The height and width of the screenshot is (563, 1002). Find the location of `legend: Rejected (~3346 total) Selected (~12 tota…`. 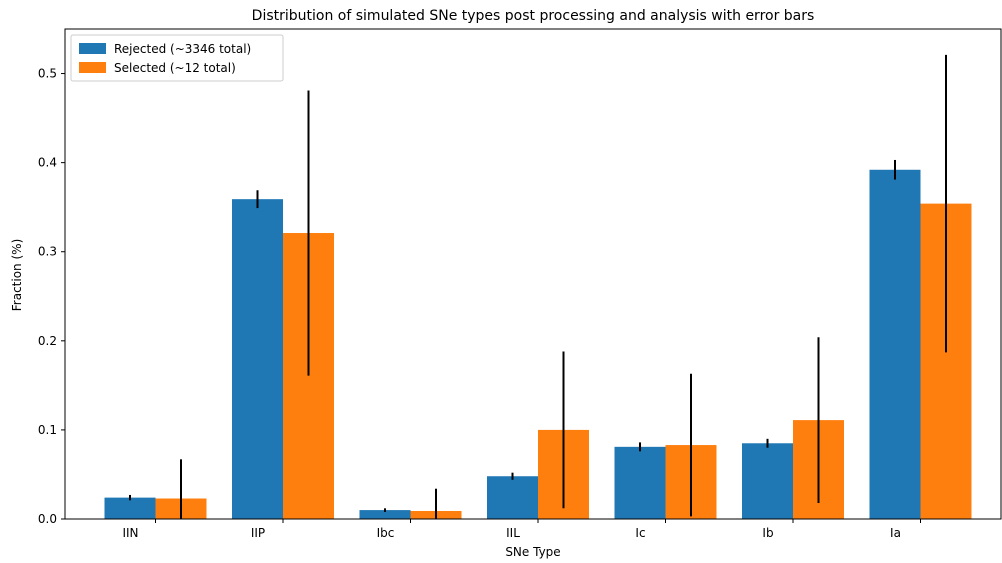

legend: Rejected (~3346 total) Selected (~12 tota… is located at coordinates (177, 58).